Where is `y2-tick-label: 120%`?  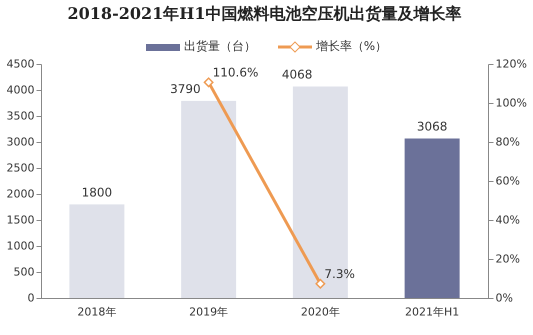
y2-tick-label: 120% is located at coordinates (511, 64).